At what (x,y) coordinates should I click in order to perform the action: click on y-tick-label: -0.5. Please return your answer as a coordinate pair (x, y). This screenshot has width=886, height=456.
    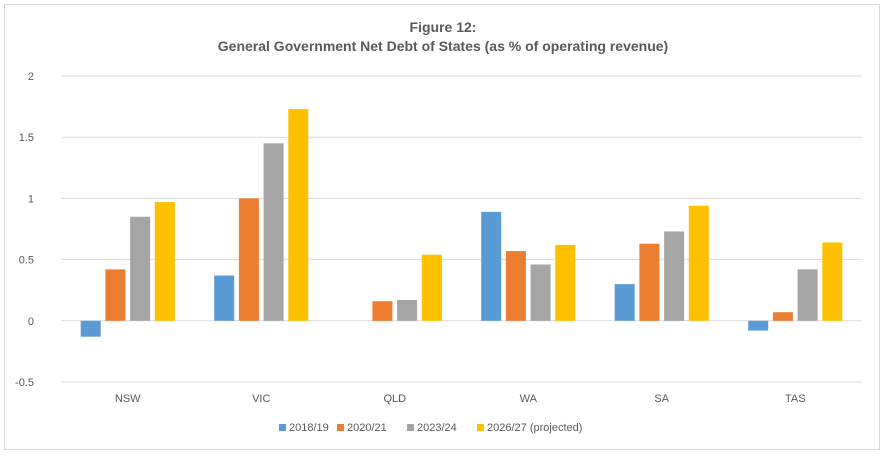
    Looking at the image, I should click on (24, 383).